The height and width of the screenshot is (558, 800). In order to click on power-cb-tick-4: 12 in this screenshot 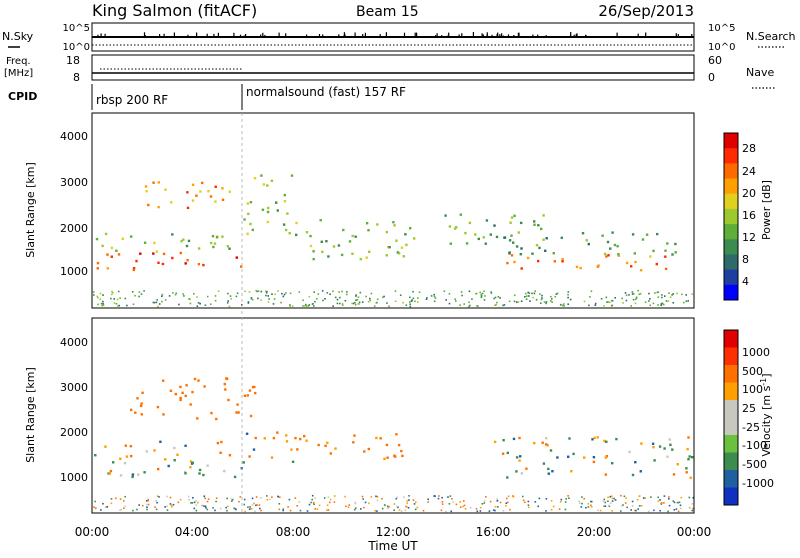, I will do `click(749, 237)`.